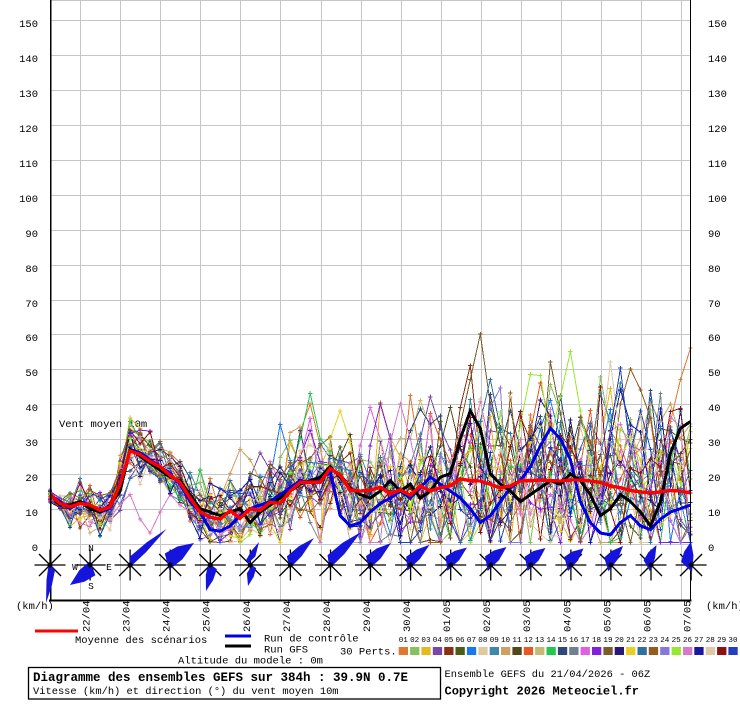 This screenshot has height=705, width=740. What do you see at coordinates (665, 641) in the screenshot?
I see `svg-text: 24` at bounding box center [665, 641].